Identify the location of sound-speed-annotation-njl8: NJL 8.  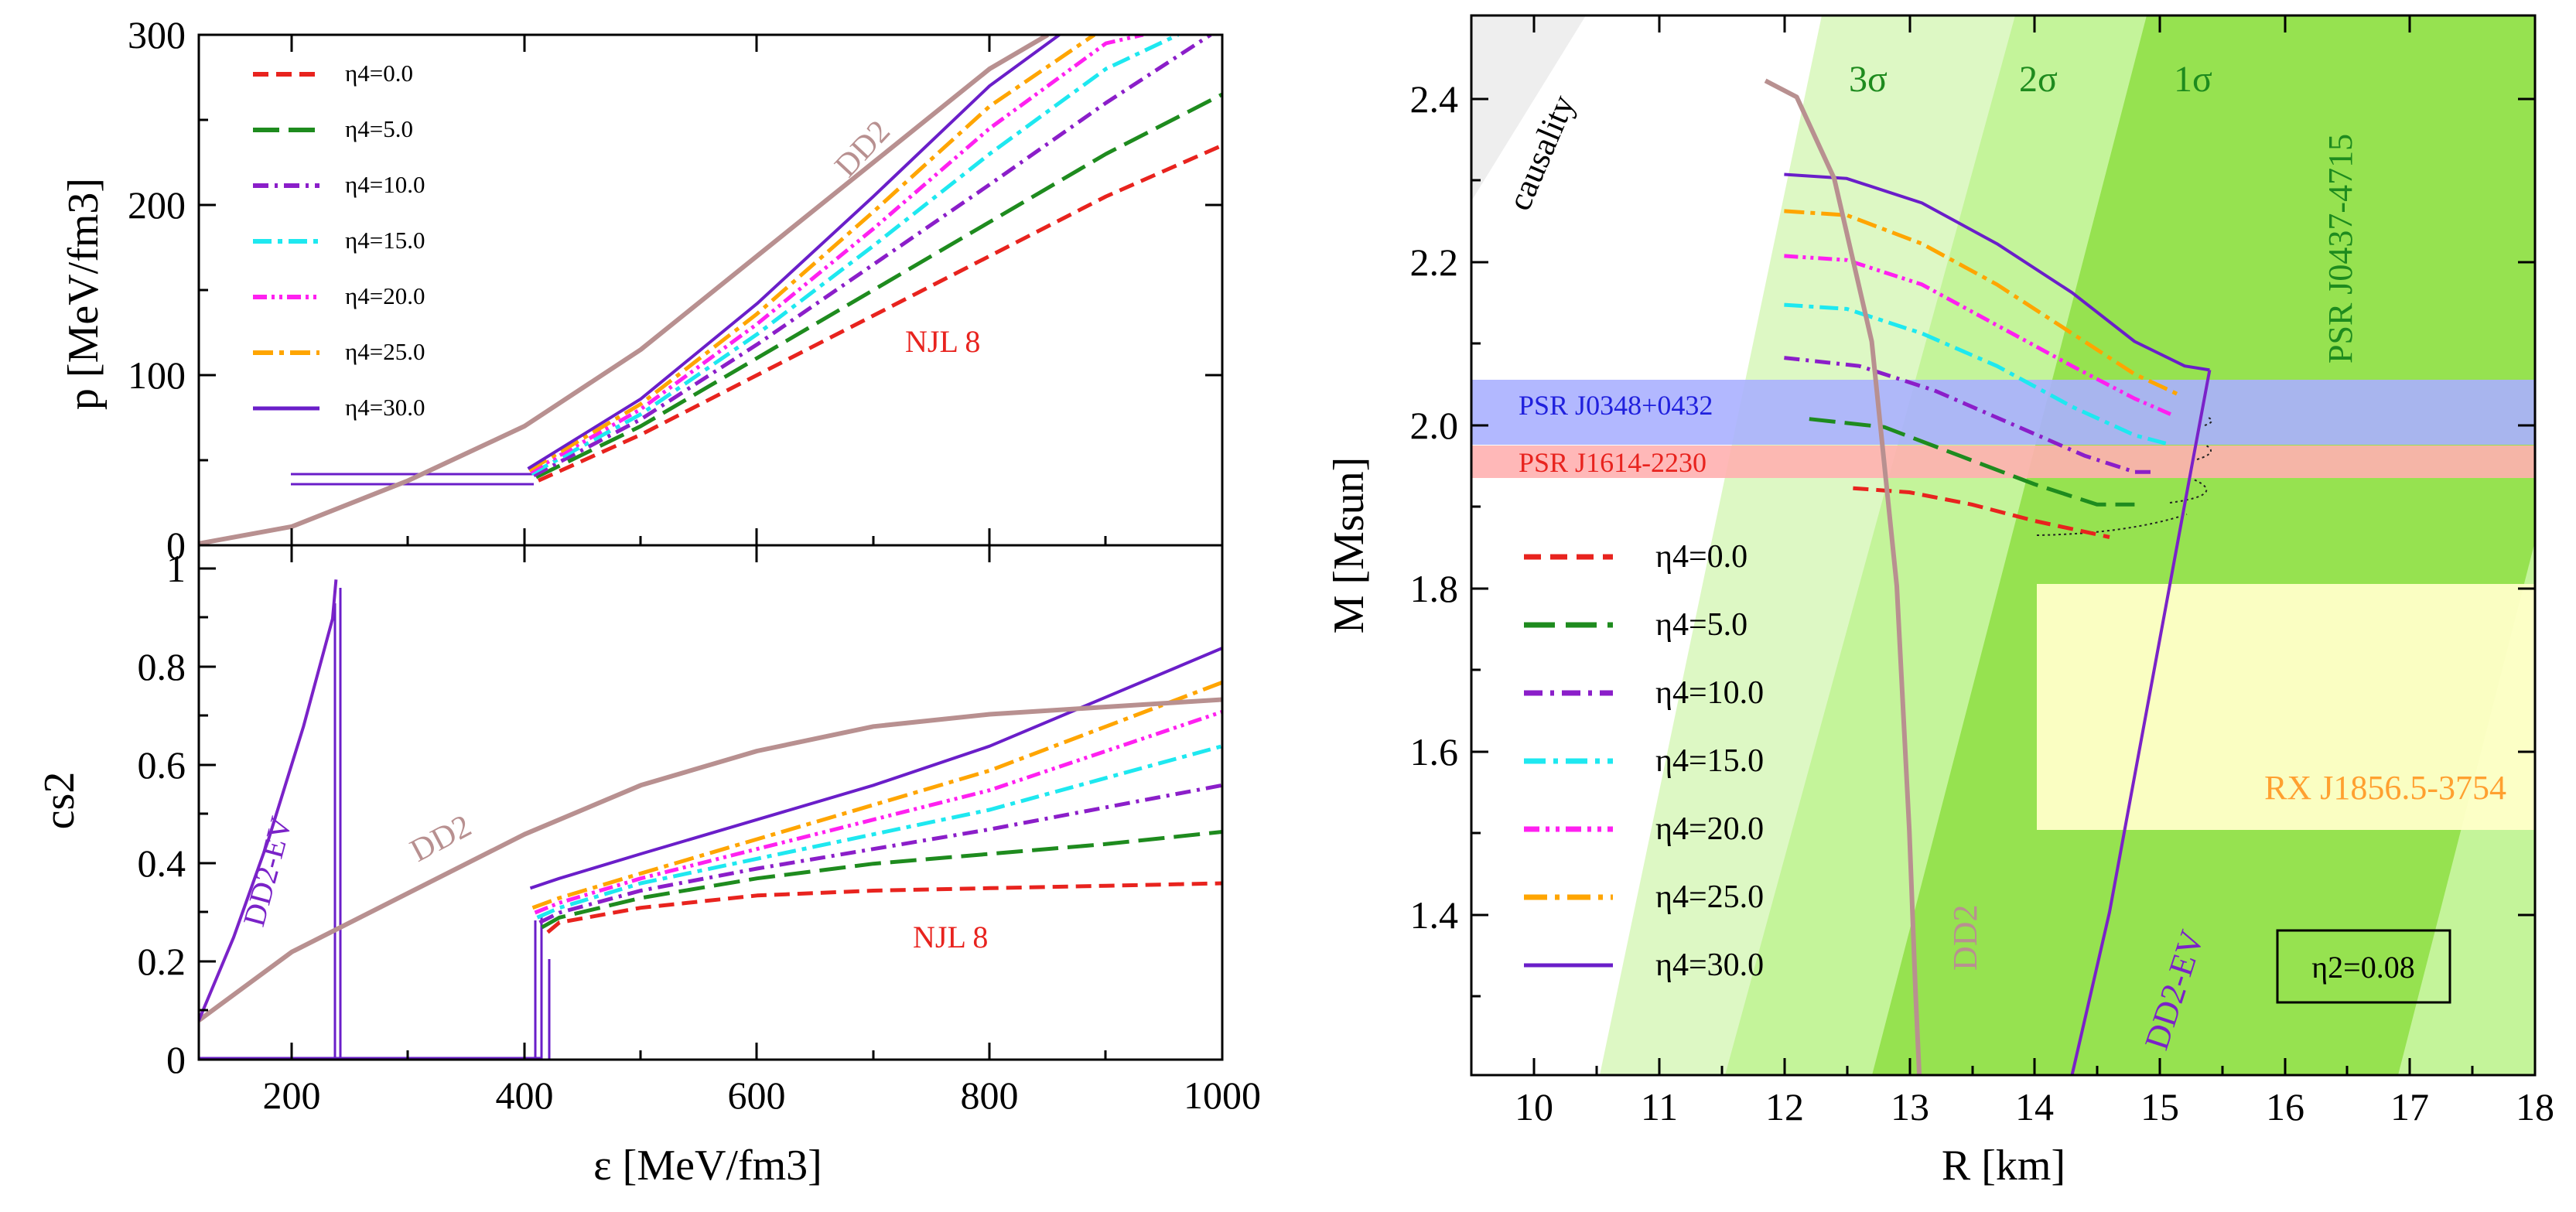
(950, 937).